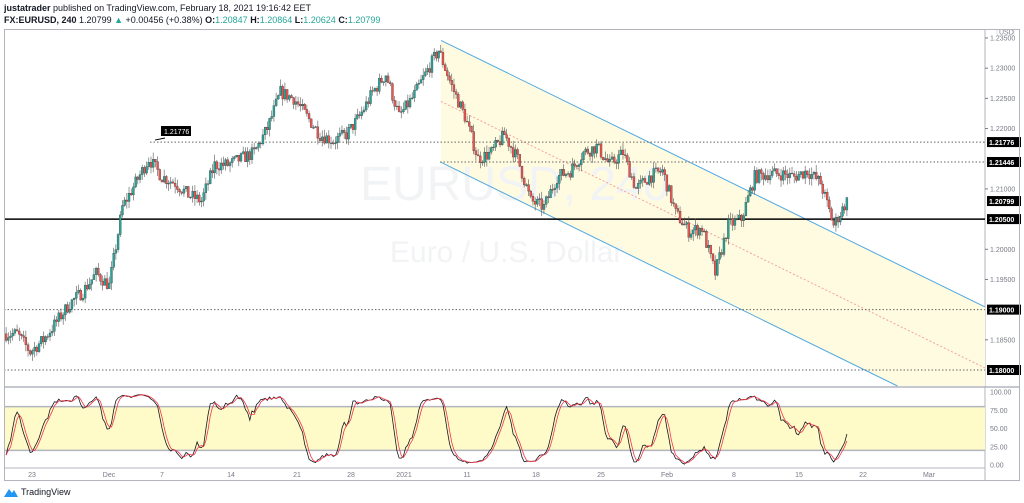  Describe the element at coordinates (32, 475) in the screenshot. I see `time-tick-label: 23` at that location.